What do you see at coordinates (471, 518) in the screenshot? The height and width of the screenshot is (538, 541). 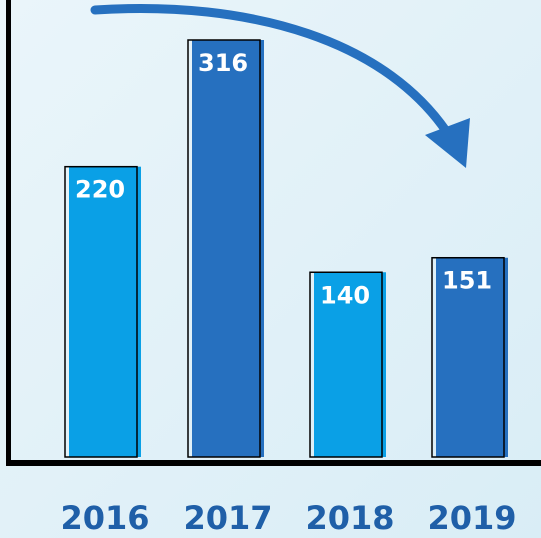 I see `x-tick-label: 2019` at bounding box center [471, 518].